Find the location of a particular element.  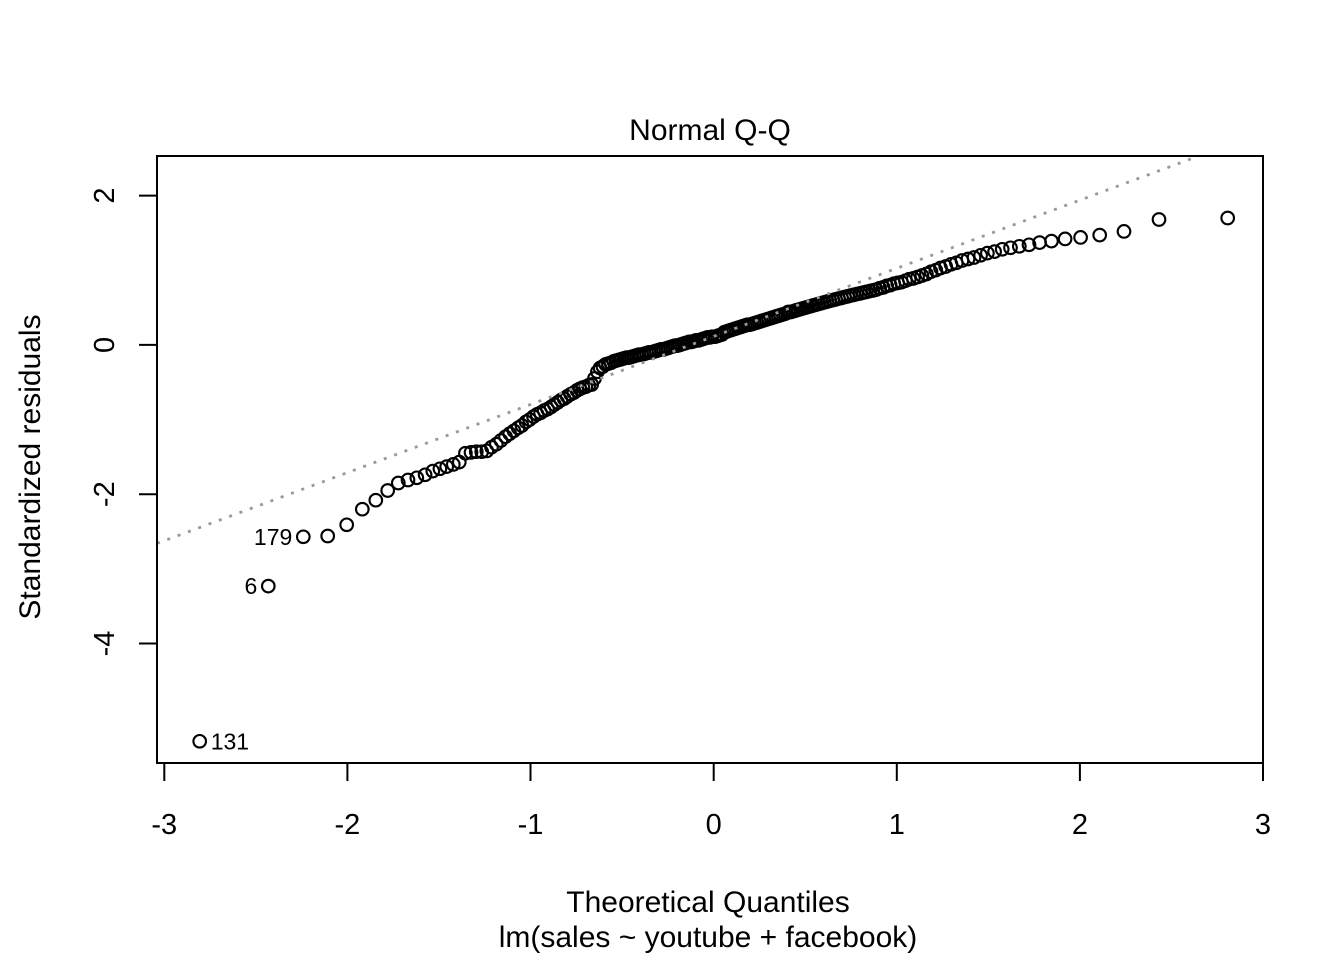

y-axis-tick-label: -4 is located at coordinates (105, 644).